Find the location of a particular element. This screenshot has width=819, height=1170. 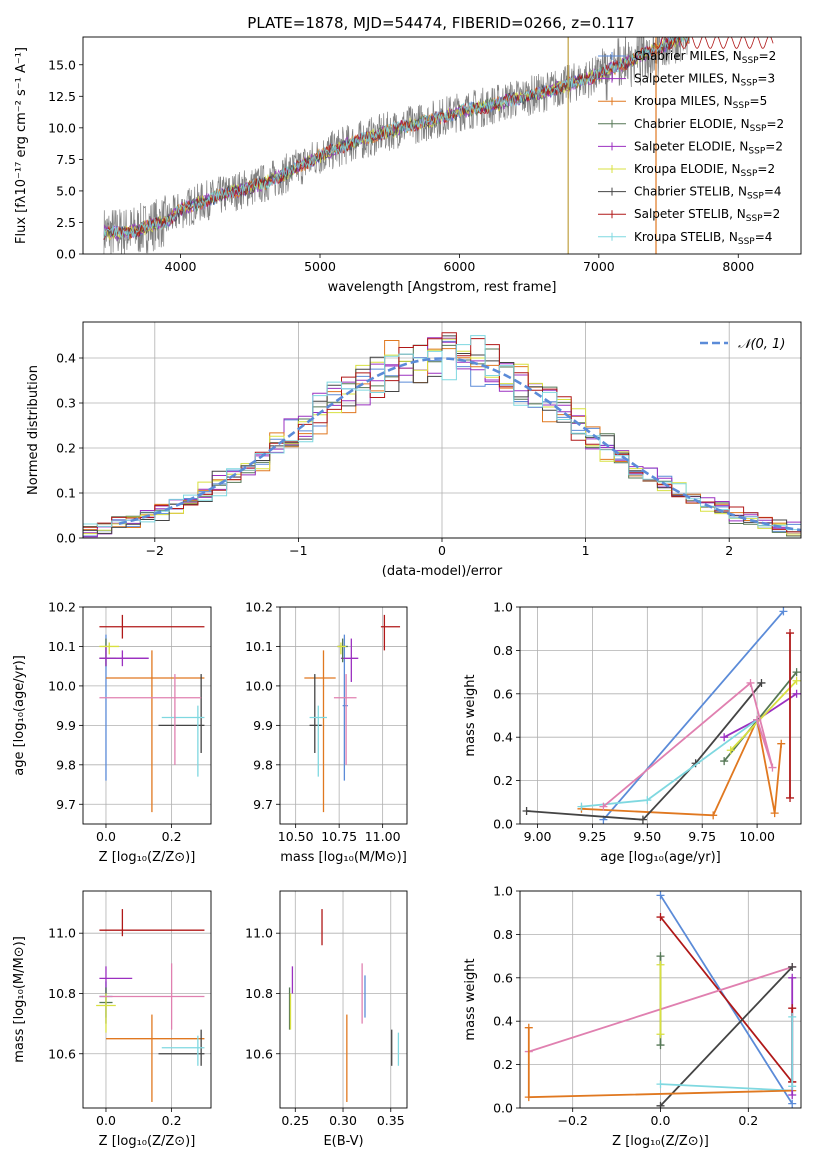

residual_histogram-xtick-label: 1 is located at coordinates (586, 550).